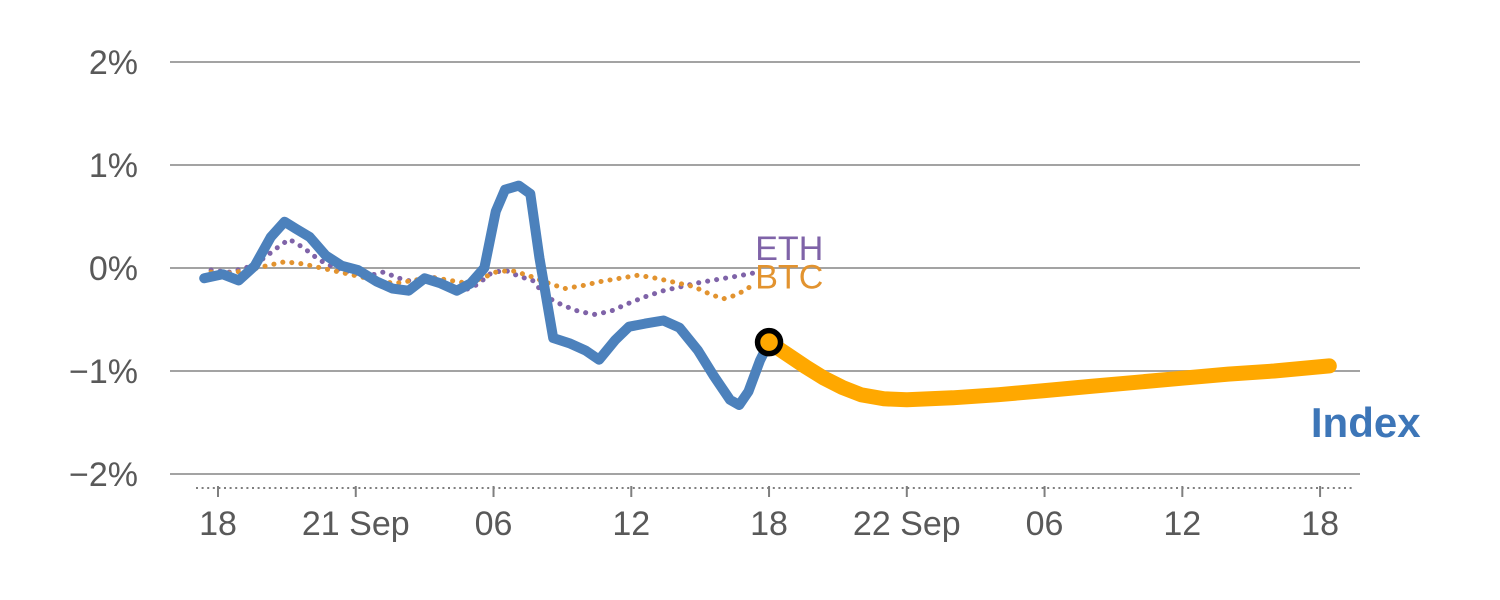  I want to click on x-axis-label: 21 Sep, so click(356, 524).